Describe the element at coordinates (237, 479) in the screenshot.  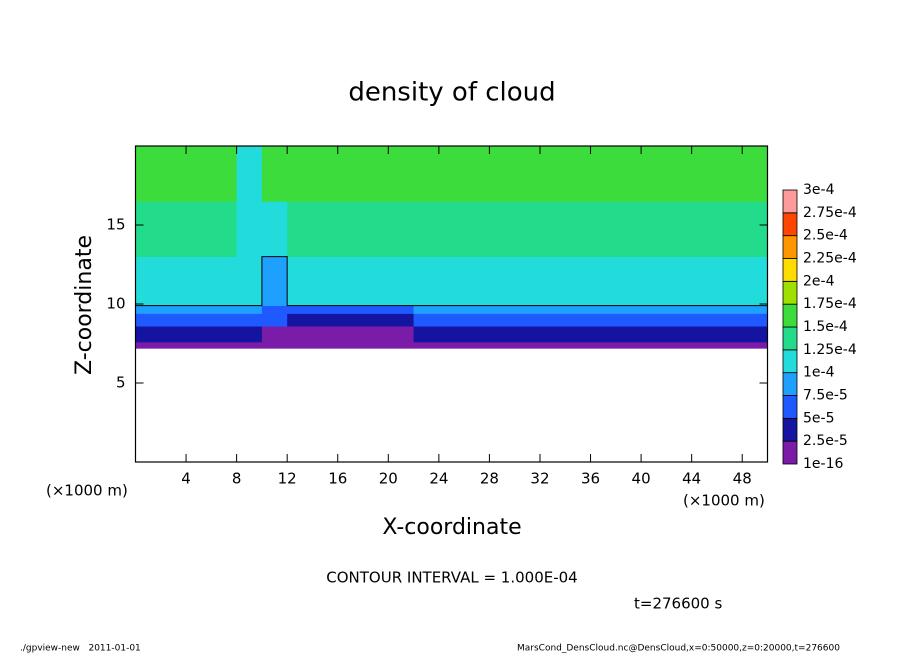
I see `x-tick-label: 8` at that location.